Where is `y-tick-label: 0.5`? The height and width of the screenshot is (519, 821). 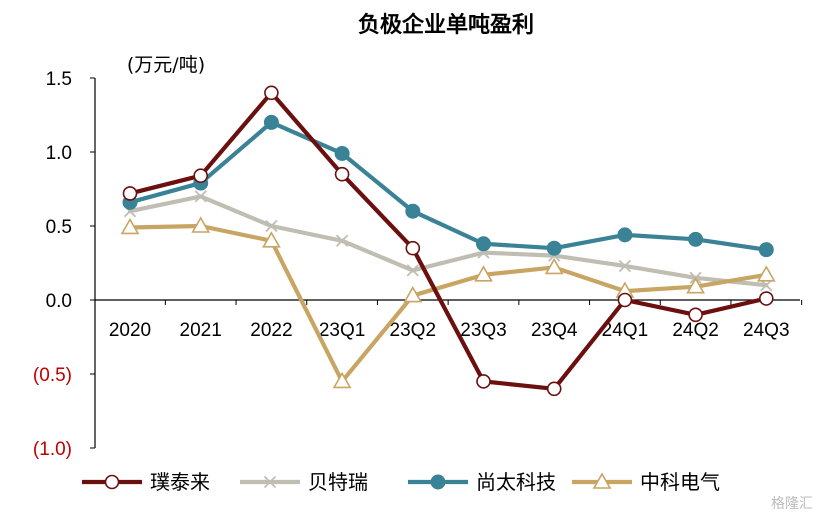 y-tick-label: 0.5 is located at coordinates (59, 227).